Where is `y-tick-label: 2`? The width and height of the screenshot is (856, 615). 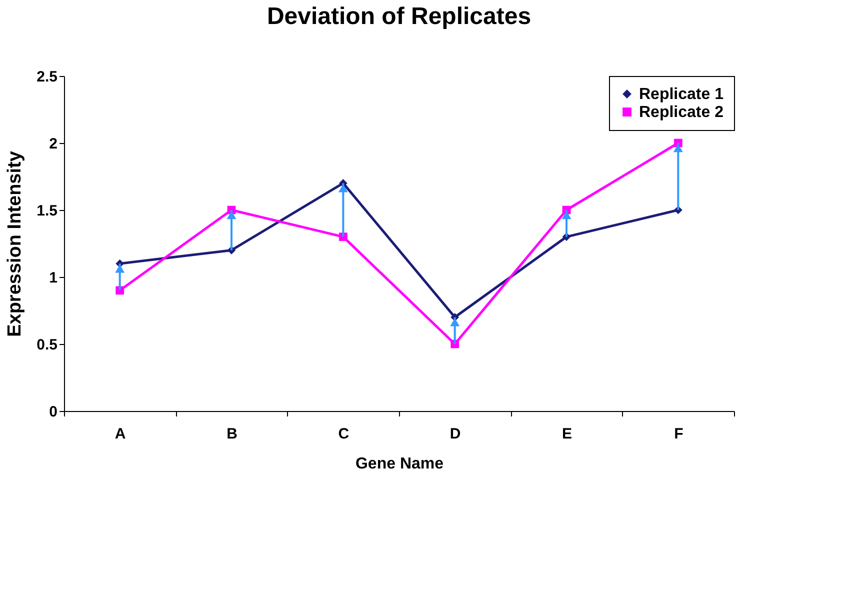 y-tick-label: 2 is located at coordinates (53, 144).